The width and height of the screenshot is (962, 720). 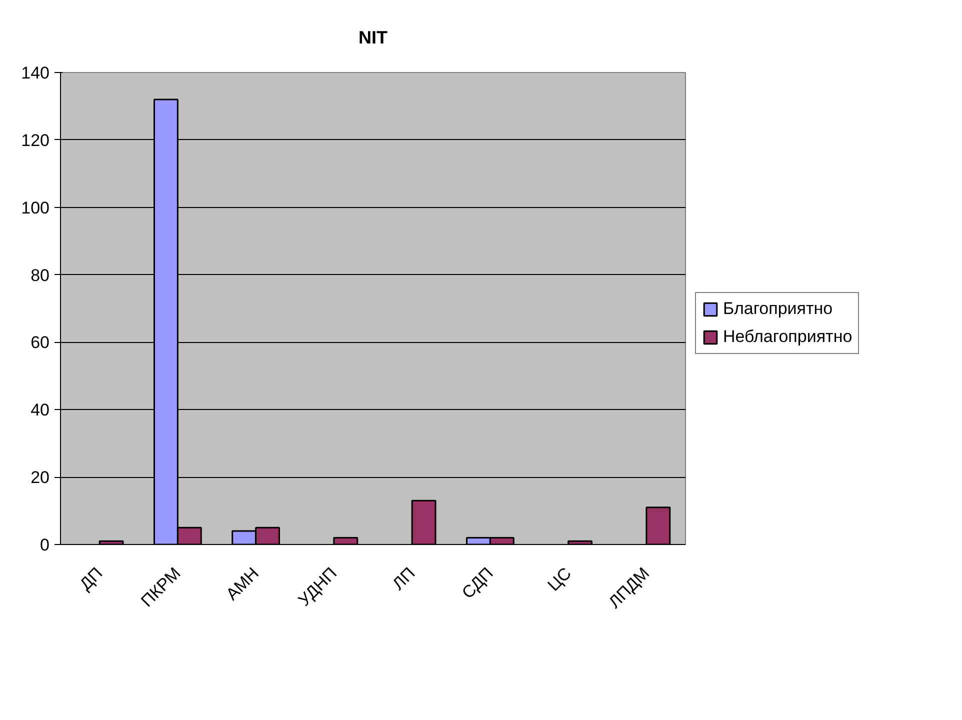 I want to click on y-tick-label: 60, so click(x=40, y=342).